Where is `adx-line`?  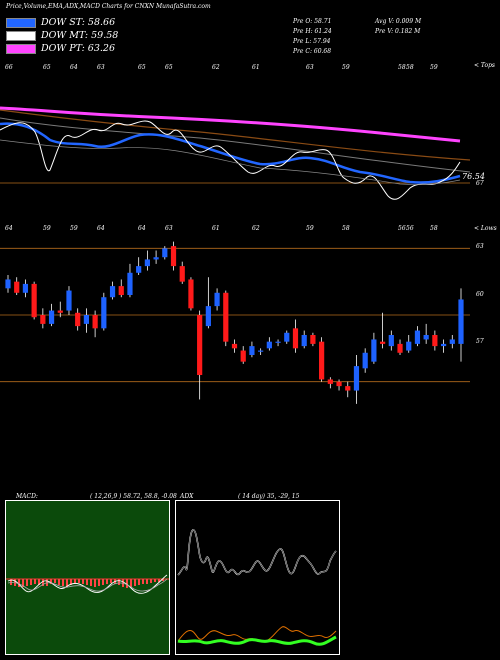 adx-line is located at coordinates (257, 552).